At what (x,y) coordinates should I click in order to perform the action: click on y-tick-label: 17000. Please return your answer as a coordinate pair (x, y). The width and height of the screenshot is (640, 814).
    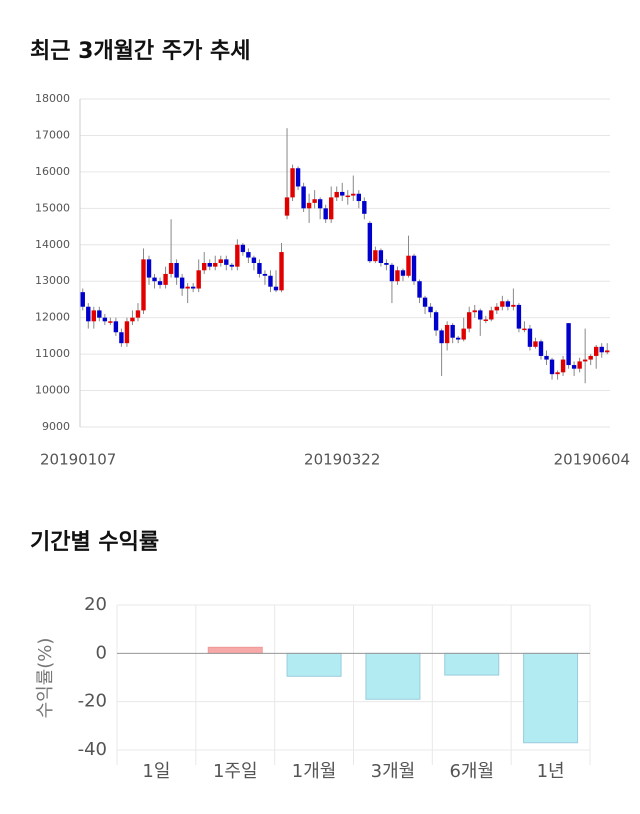
    Looking at the image, I should click on (52, 134).